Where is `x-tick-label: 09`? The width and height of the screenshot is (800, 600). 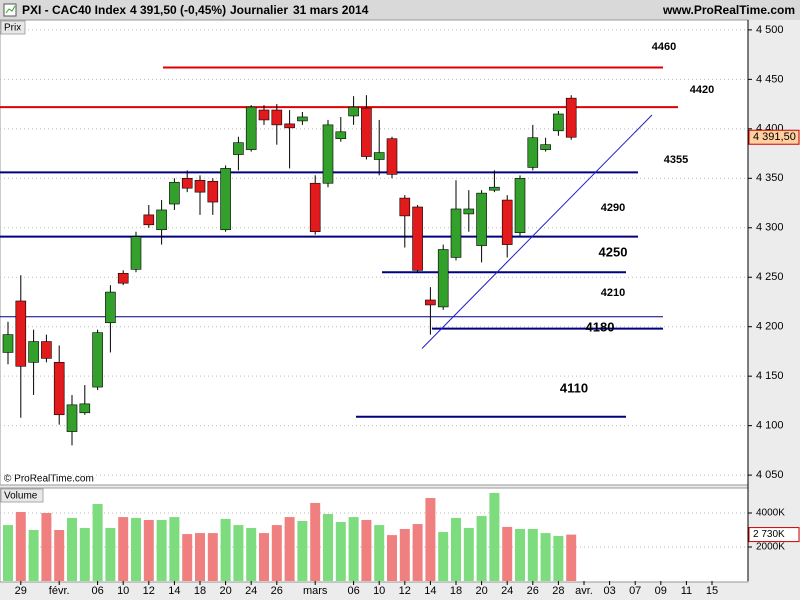
x-tick-label: 09 is located at coordinates (661, 591).